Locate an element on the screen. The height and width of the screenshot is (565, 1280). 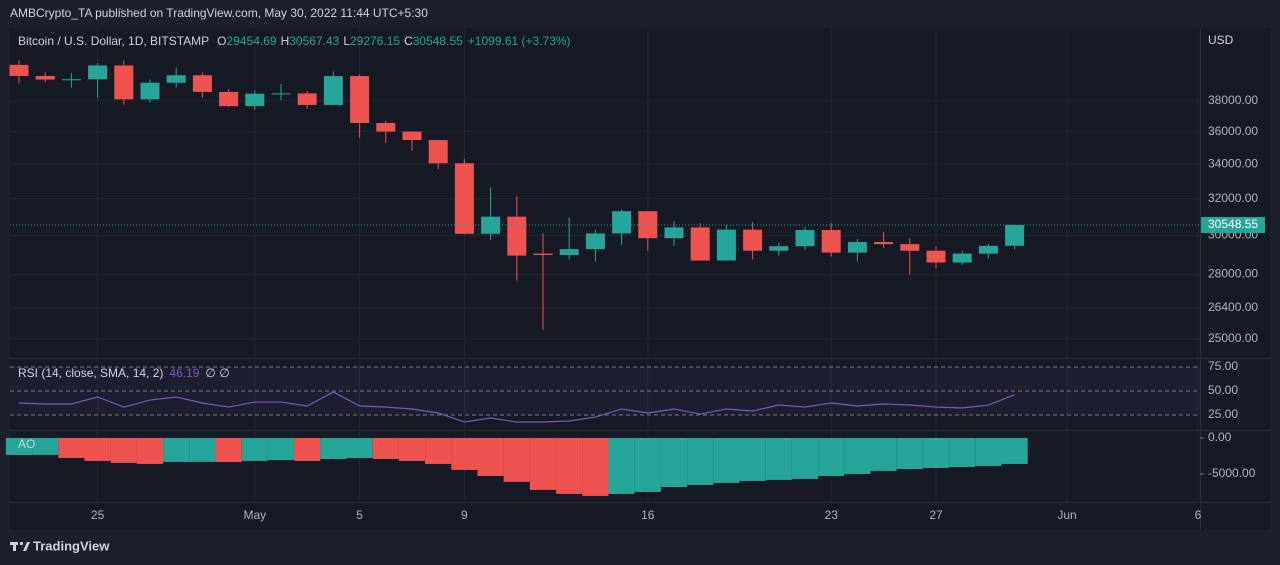
brand-logo is located at coordinates (20, 546).